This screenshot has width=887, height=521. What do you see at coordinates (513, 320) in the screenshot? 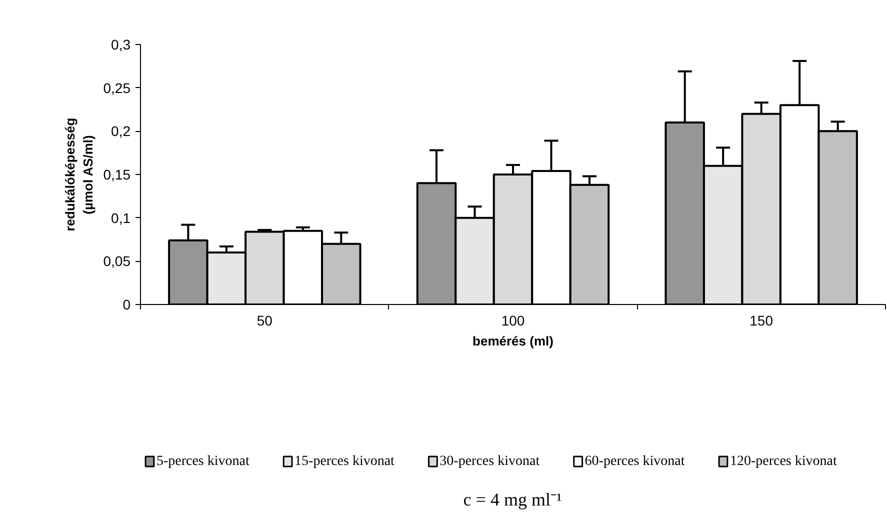
I see `x-tick-label: 100` at bounding box center [513, 320].